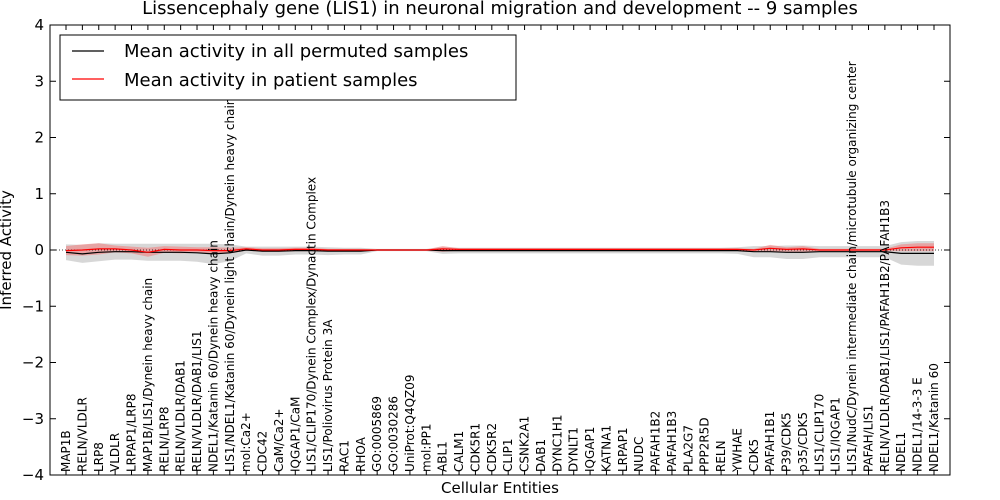 The width and height of the screenshot is (1000, 500). I want to click on legend-box, so click(288, 67).